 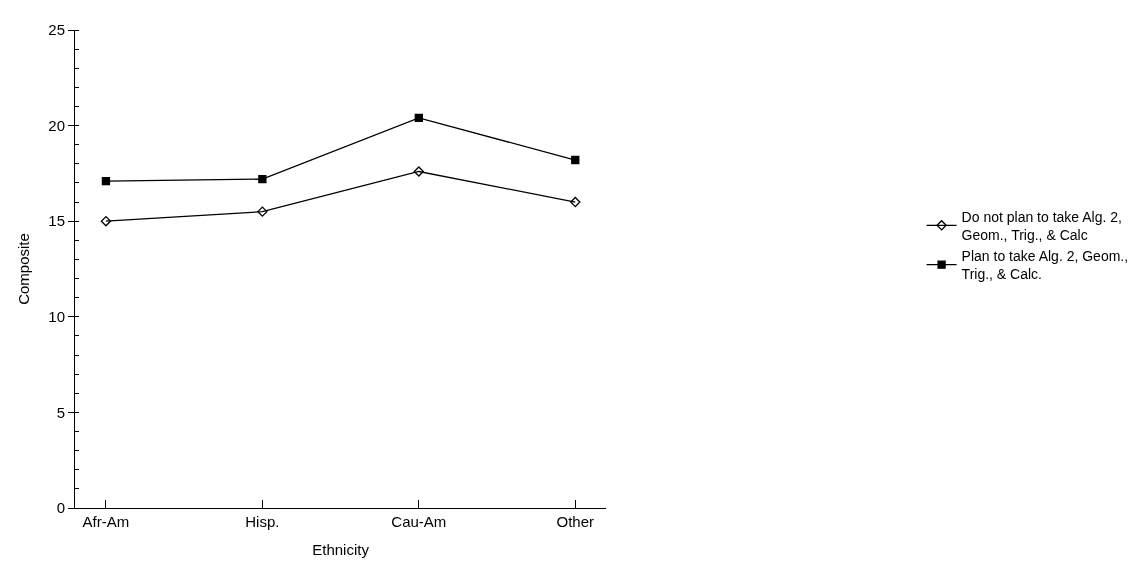 What do you see at coordinates (341, 549) in the screenshot?
I see `x-axis-title: Ethnicity` at bounding box center [341, 549].